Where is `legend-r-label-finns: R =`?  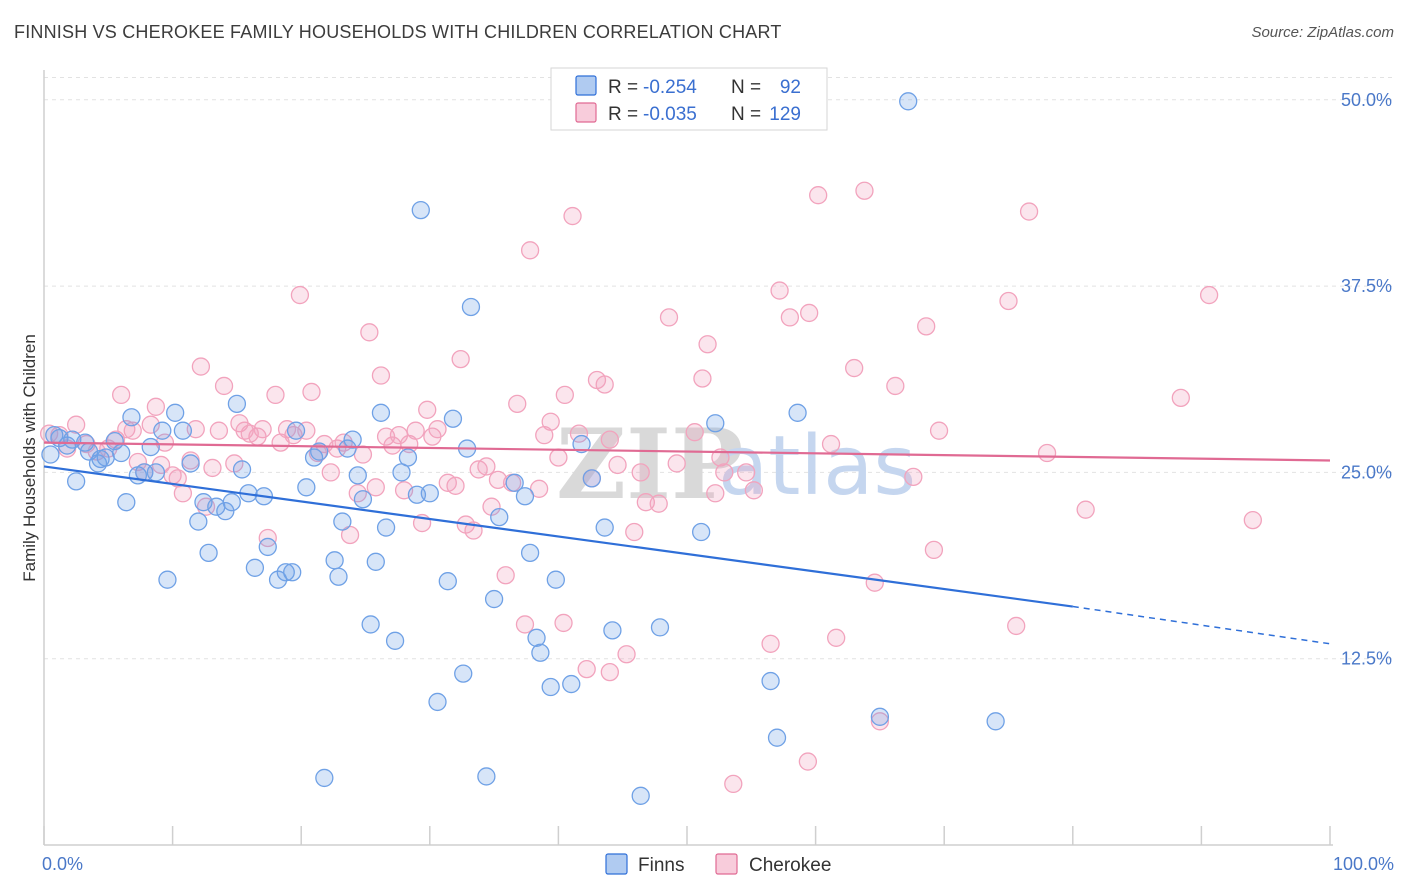 legend-r-label-finns: R = is located at coordinates (623, 87).